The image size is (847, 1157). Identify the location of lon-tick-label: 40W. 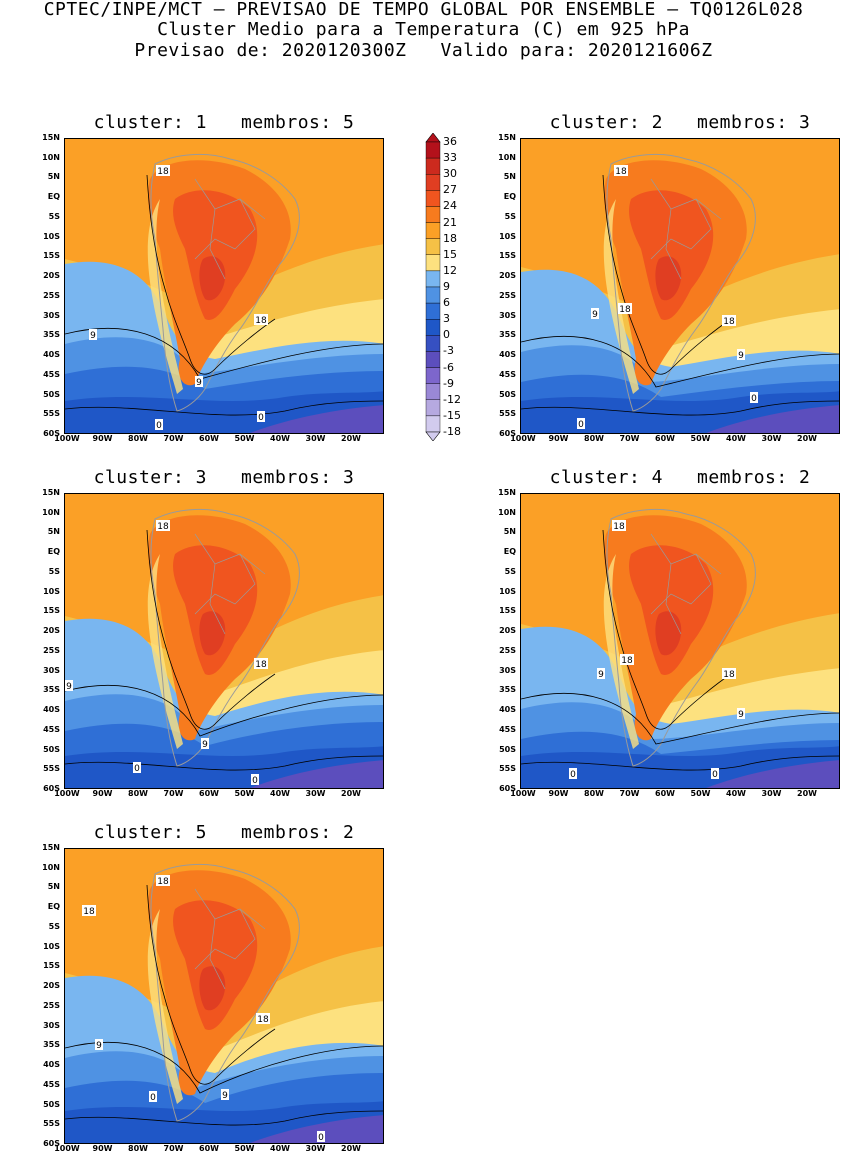
(280, 438).